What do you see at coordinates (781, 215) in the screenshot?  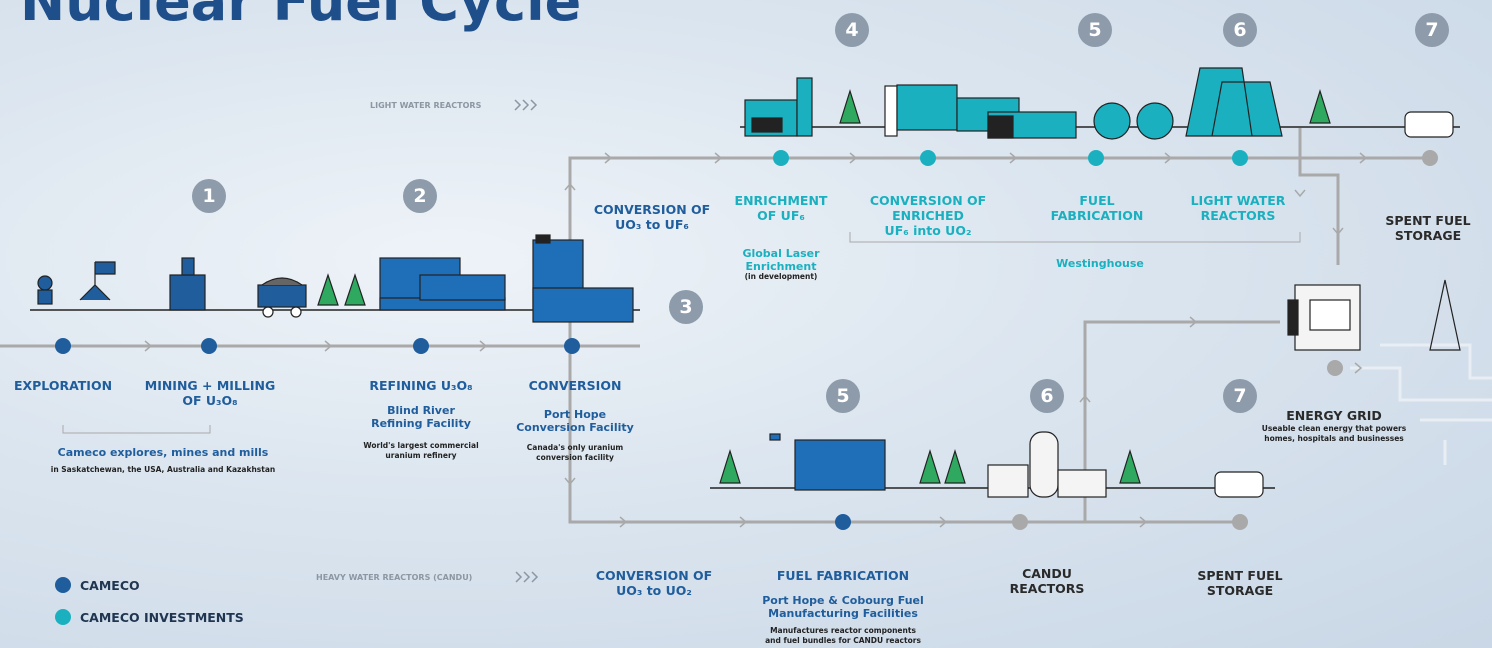 I see `stage-label: OF UF₆` at bounding box center [781, 215].